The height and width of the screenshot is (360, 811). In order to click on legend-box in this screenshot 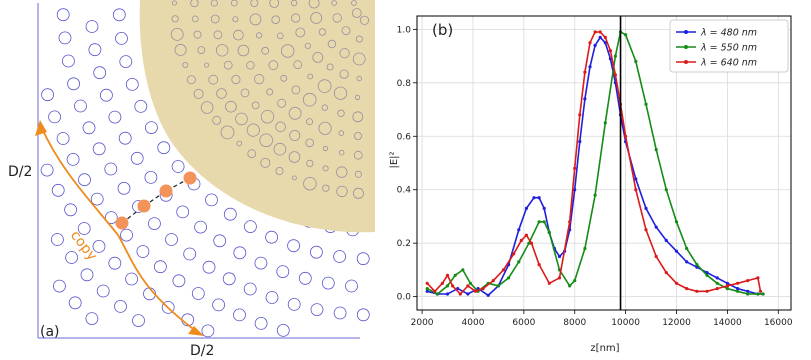, I will do `click(729, 46)`.